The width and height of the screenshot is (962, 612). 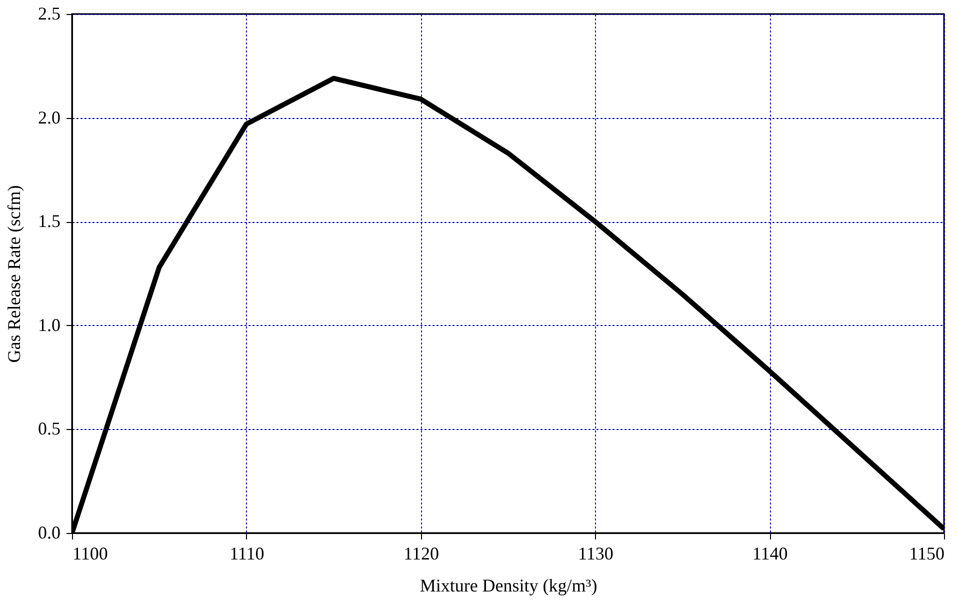 What do you see at coordinates (596, 554) in the screenshot?
I see `x-tick-label: 1130` at bounding box center [596, 554].